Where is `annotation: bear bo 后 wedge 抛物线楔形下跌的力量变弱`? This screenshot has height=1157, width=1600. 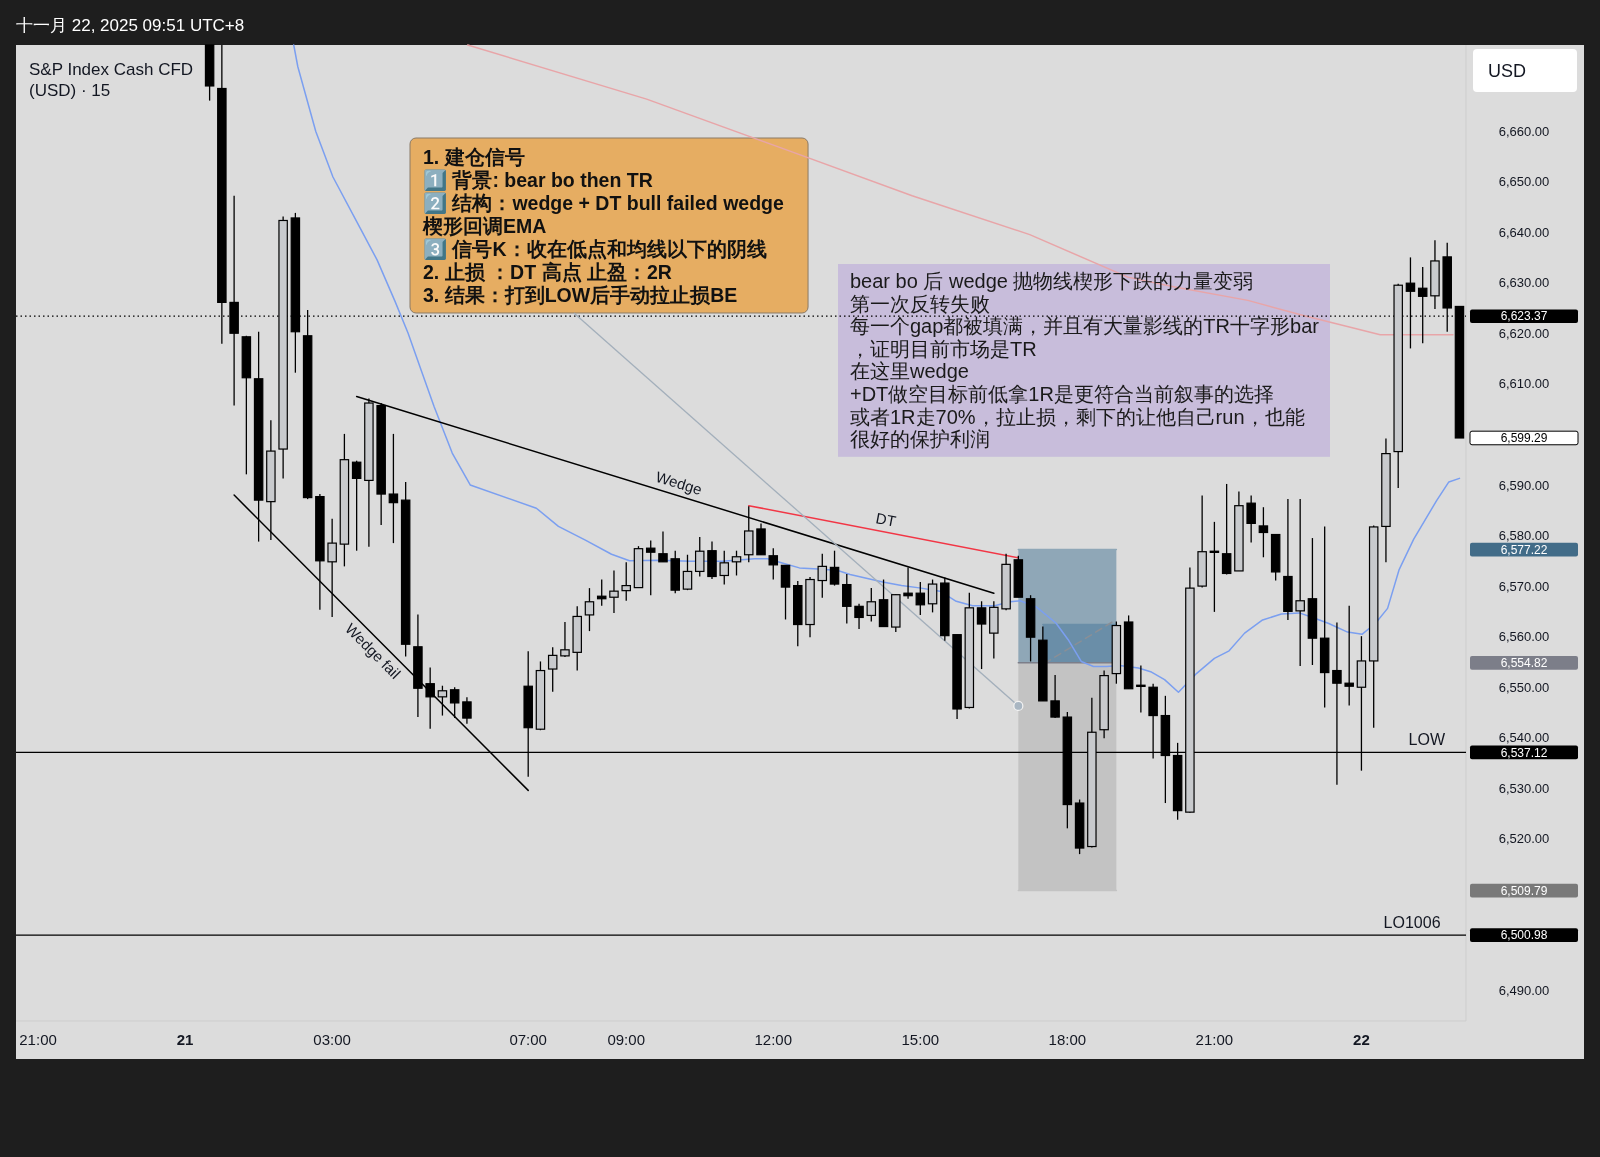
annotation: bear bo 后 wedge 抛物线楔形下跌的力量变弱 is located at coordinates (1052, 281).